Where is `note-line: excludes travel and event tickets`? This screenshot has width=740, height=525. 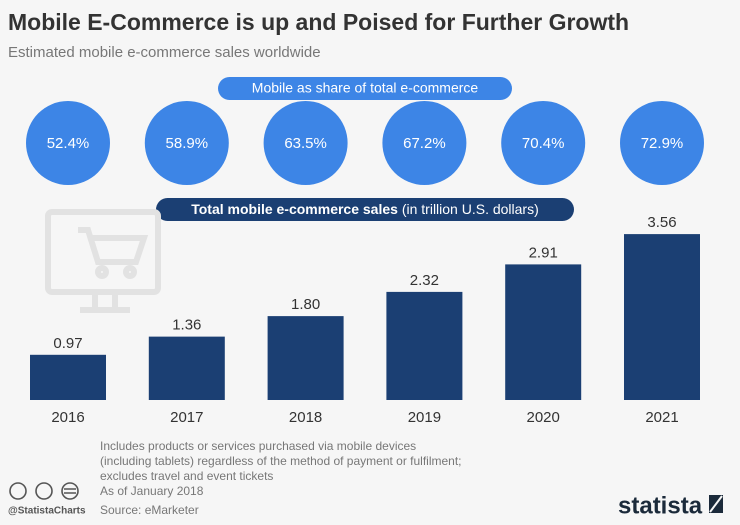
note-line: excludes travel and event tickets is located at coordinates (186, 476).